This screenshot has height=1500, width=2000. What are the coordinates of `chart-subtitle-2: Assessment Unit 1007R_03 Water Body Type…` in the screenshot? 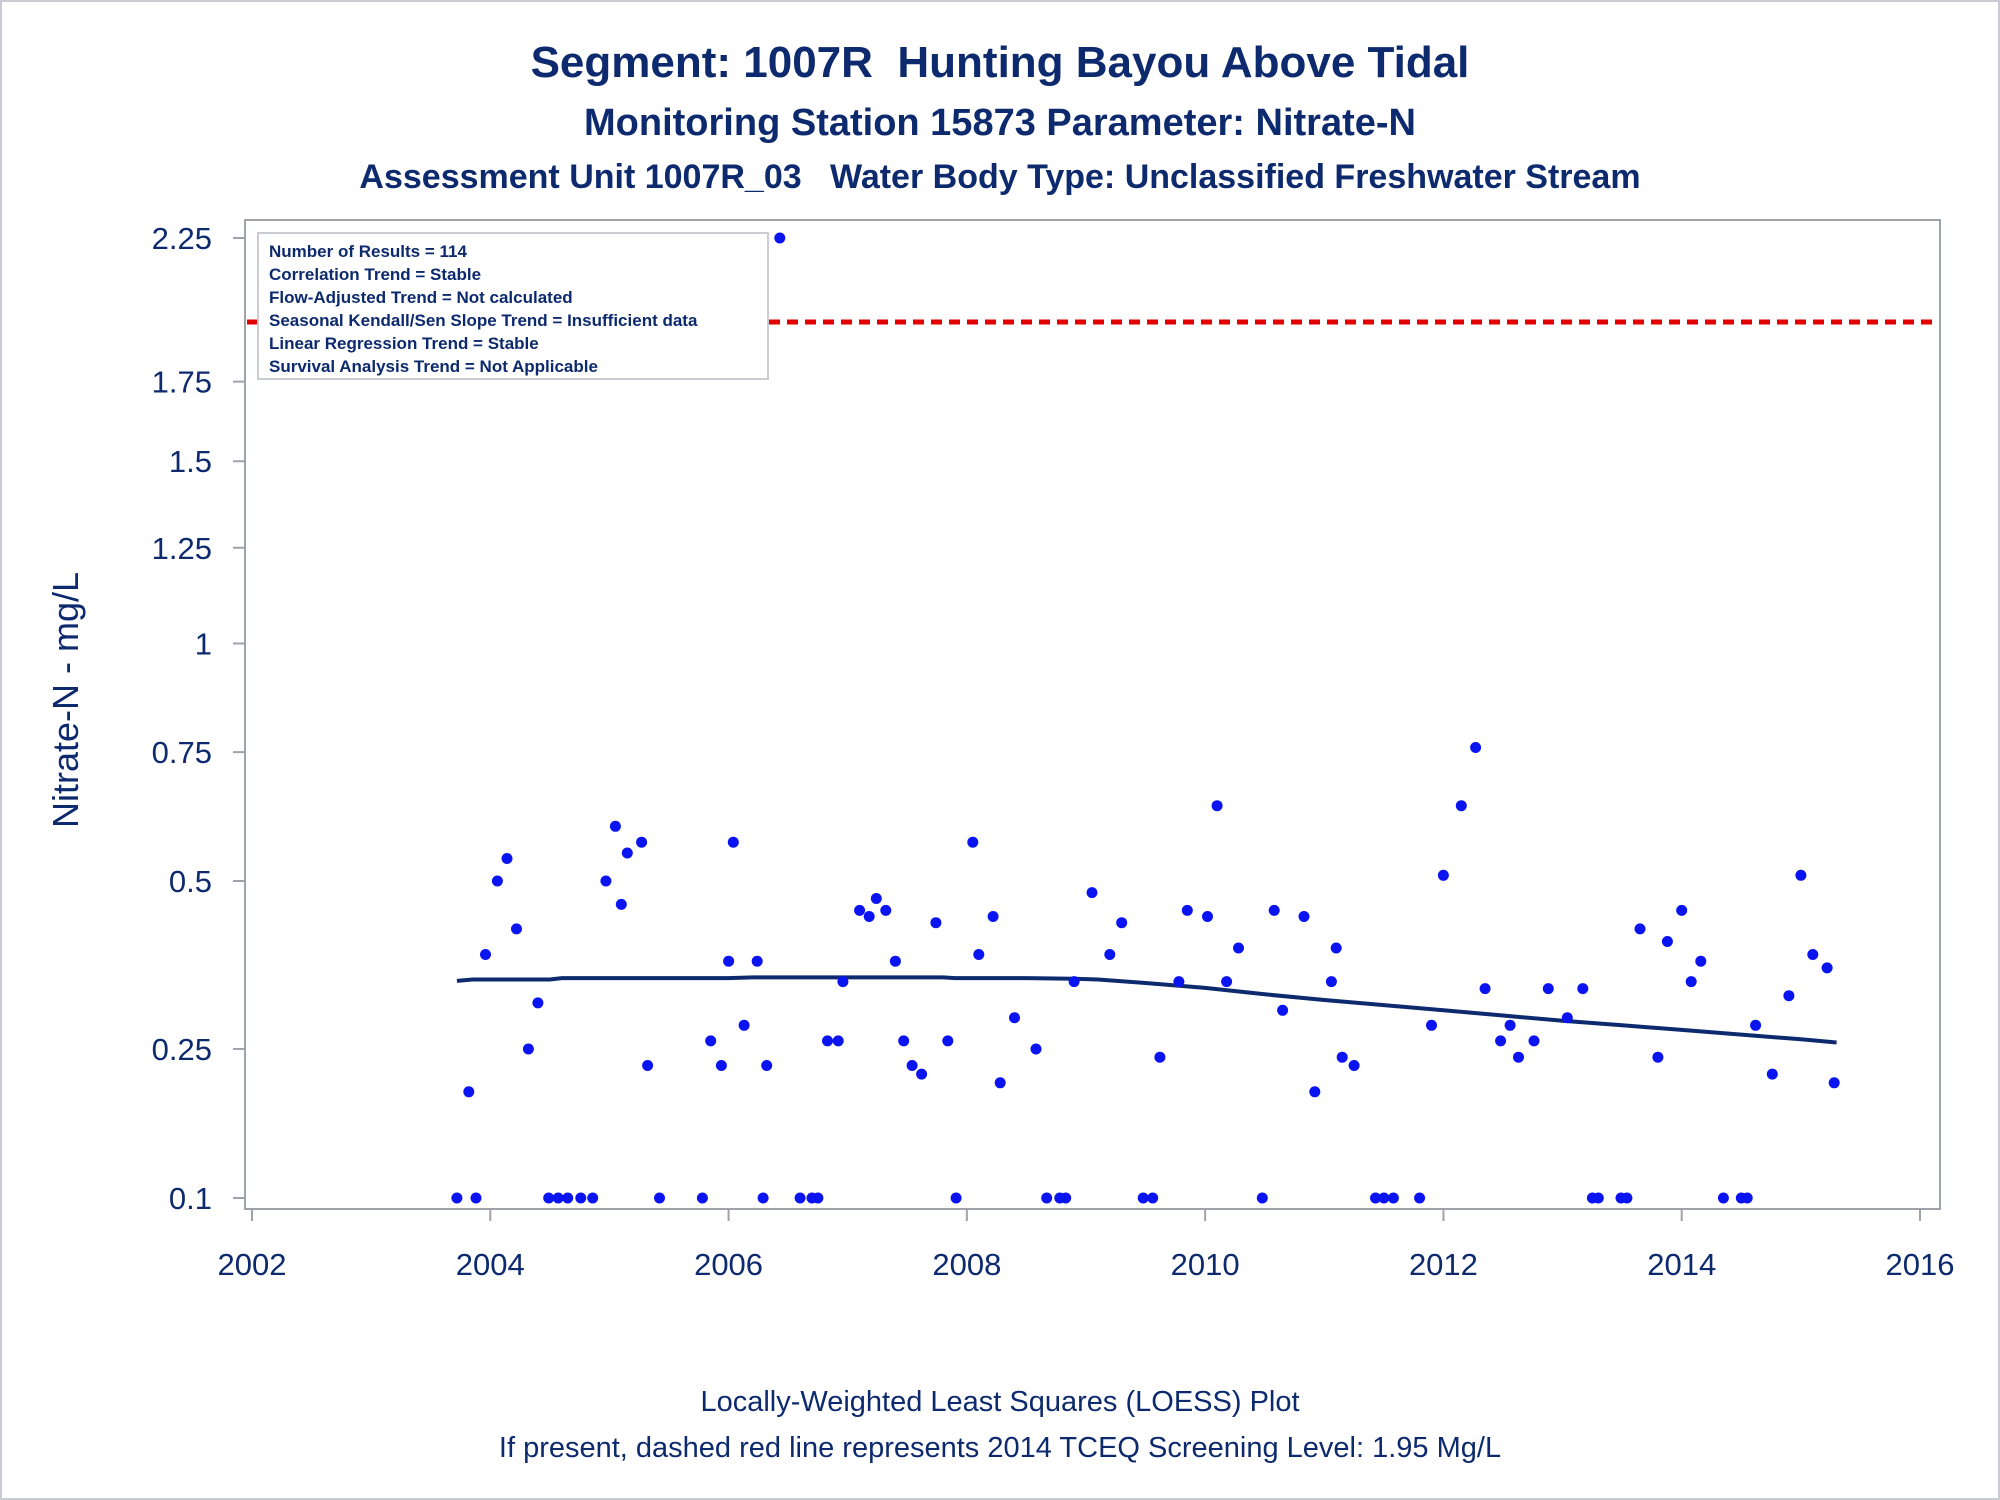 It's located at (1000, 177).